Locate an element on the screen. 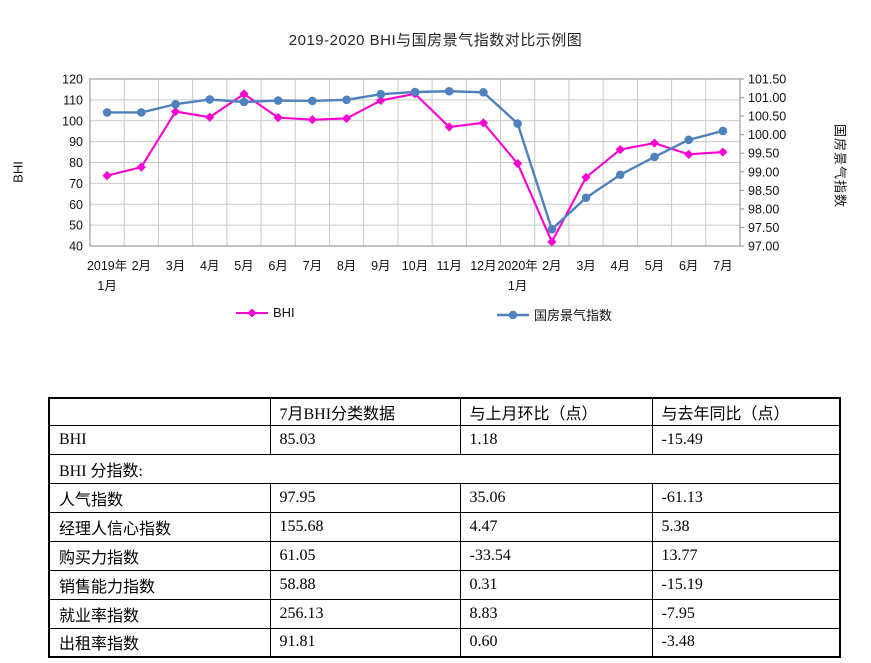 This screenshot has height=663, width=871. value-cell: 58.88 is located at coordinates (365, 584).